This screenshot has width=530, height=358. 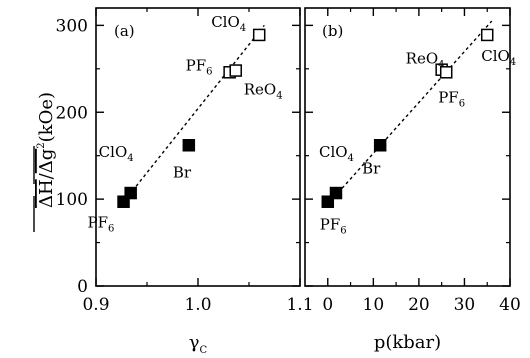 I want to click on x-axis-title: p(kbar), so click(x=407, y=342).